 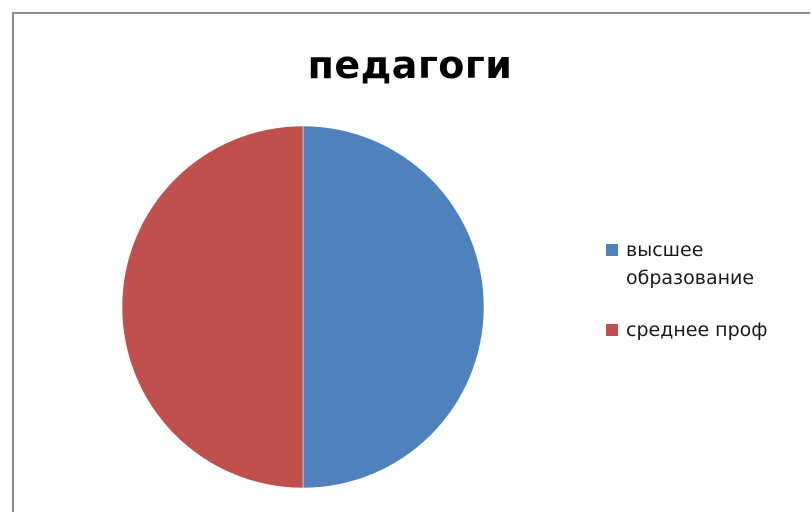 I want to click on legend-item-higher-education: высшее образование, so click(x=706, y=264).